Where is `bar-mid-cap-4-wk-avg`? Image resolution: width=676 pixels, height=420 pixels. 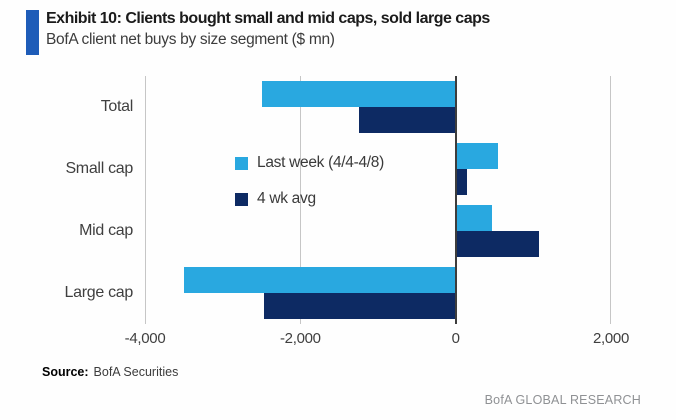
bar-mid-cap-4-wk-avg is located at coordinates (497, 244).